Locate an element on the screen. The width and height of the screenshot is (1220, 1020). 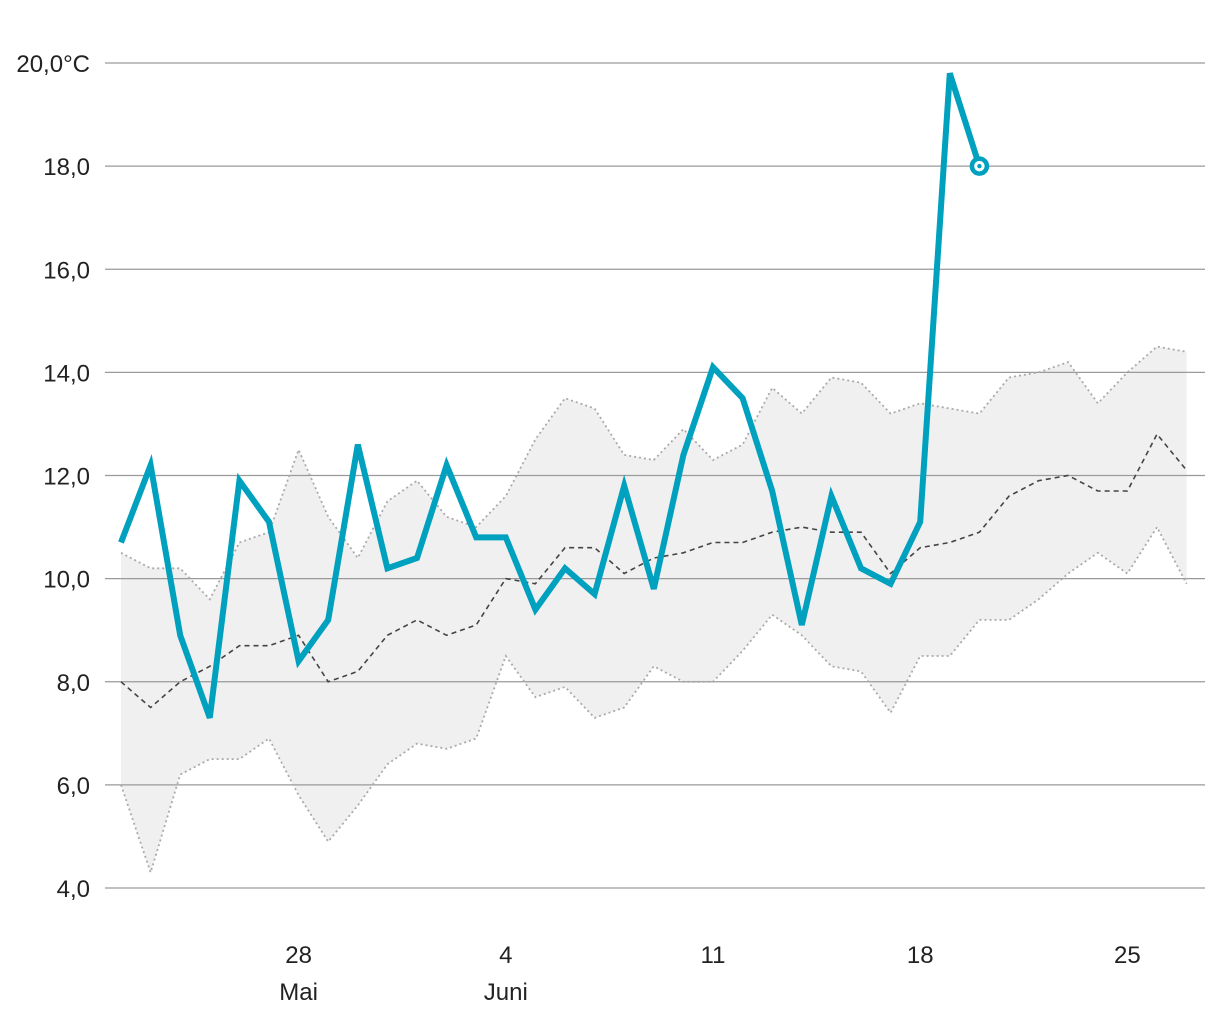
y-tick-label: 14,0 is located at coordinates (66, 373).